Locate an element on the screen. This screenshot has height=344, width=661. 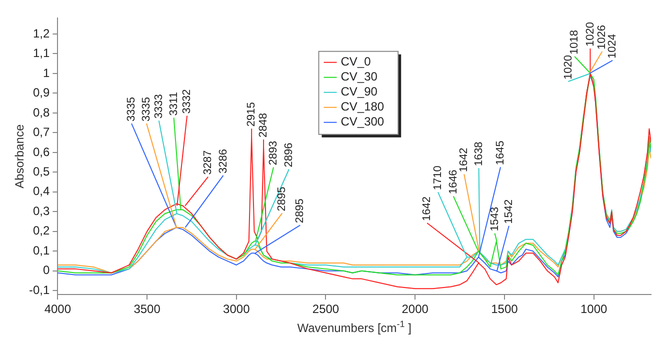
y-tick-label: 1,2 is located at coordinates (41, 33).